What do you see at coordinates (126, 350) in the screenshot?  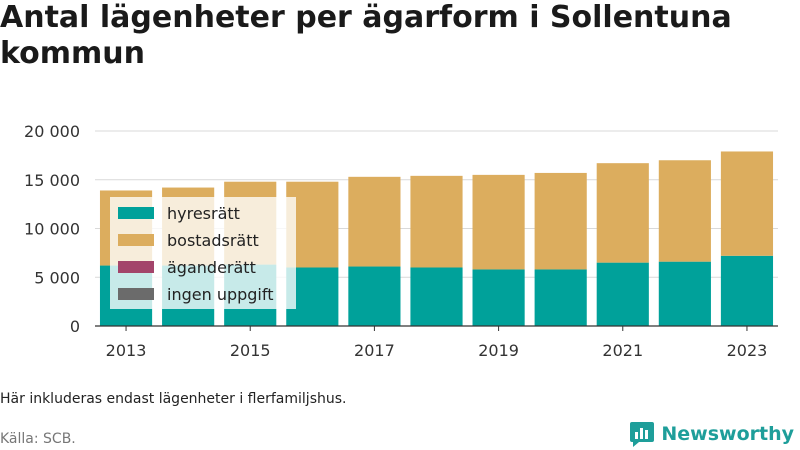 I see `x-tick-label: 2013` at bounding box center [126, 350].